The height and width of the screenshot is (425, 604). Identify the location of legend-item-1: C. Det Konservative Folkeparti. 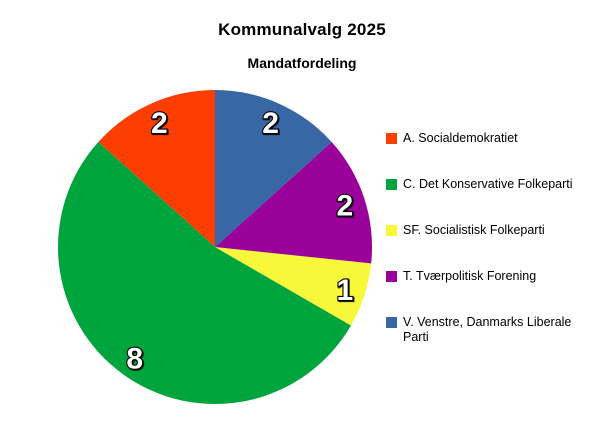
(492, 184).